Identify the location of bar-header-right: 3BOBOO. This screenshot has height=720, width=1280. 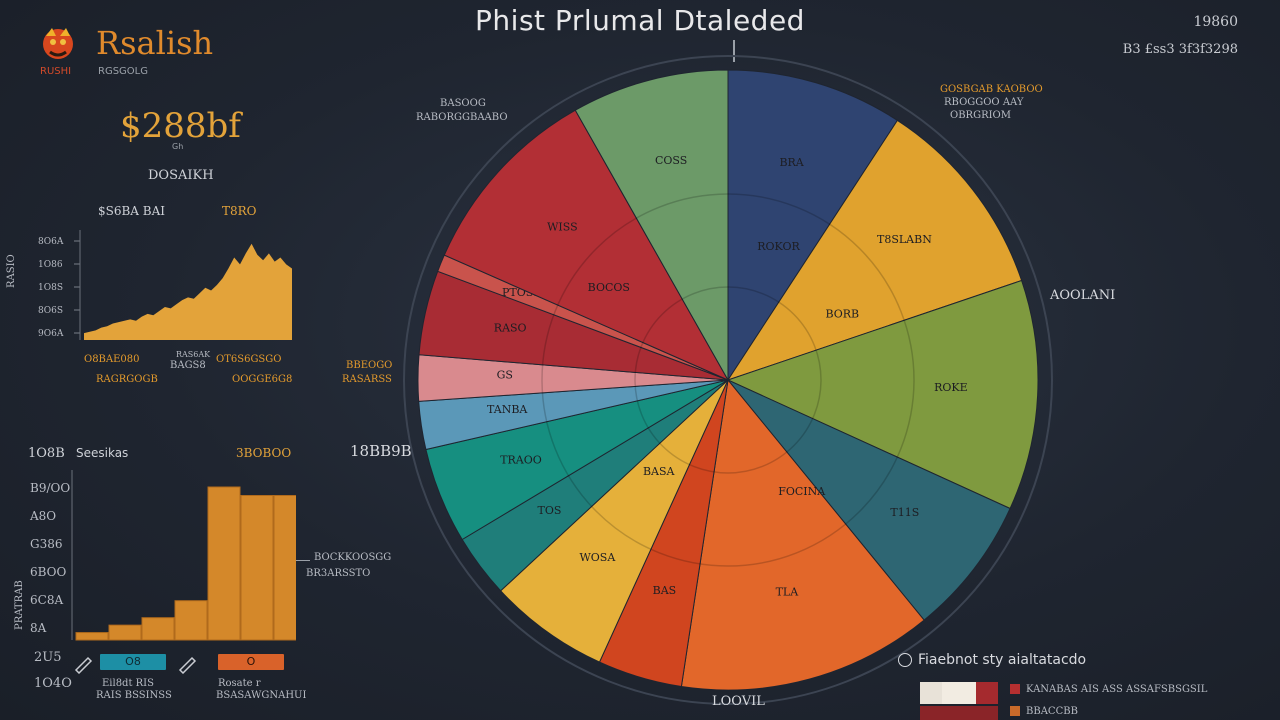
(264, 453).